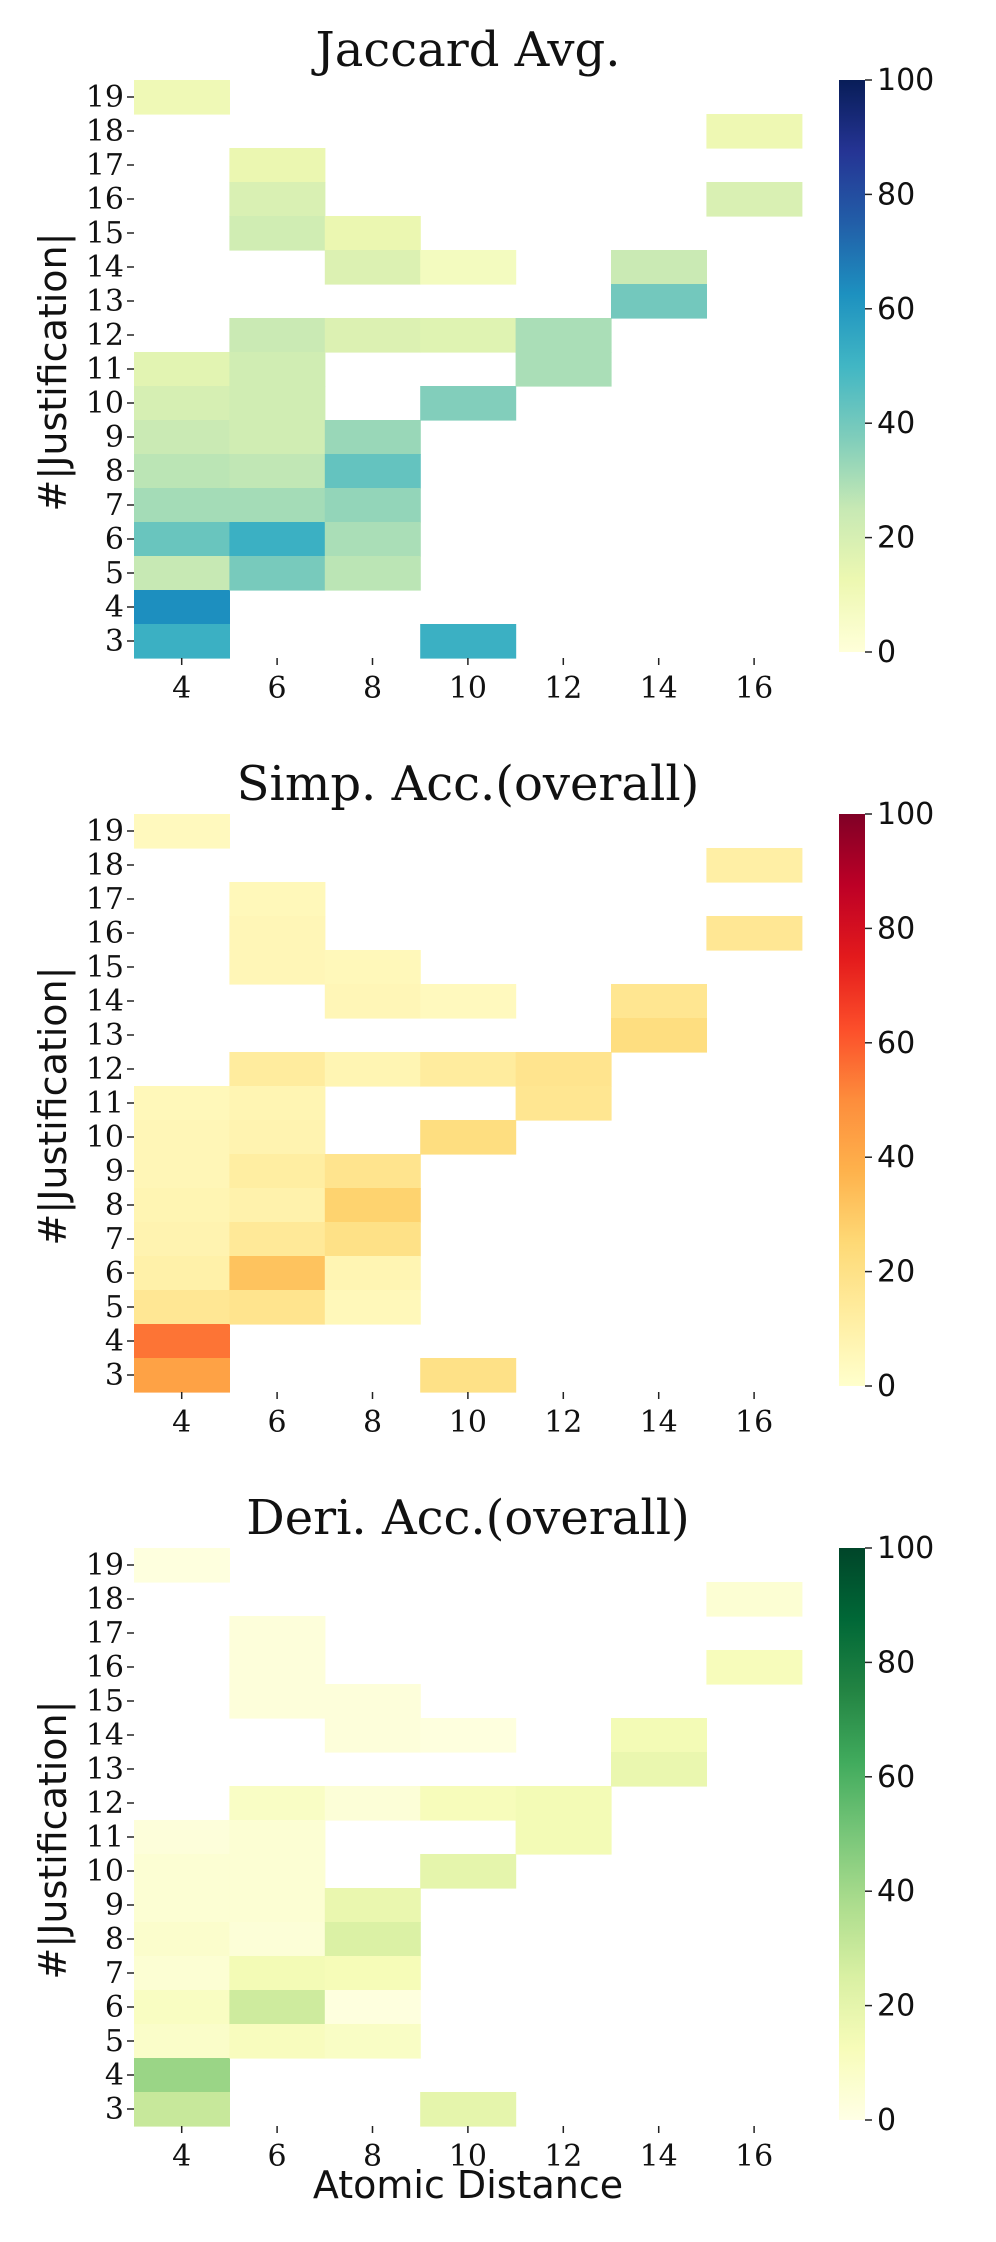  I want to click on y-tick-label: 5, so click(114, 573).